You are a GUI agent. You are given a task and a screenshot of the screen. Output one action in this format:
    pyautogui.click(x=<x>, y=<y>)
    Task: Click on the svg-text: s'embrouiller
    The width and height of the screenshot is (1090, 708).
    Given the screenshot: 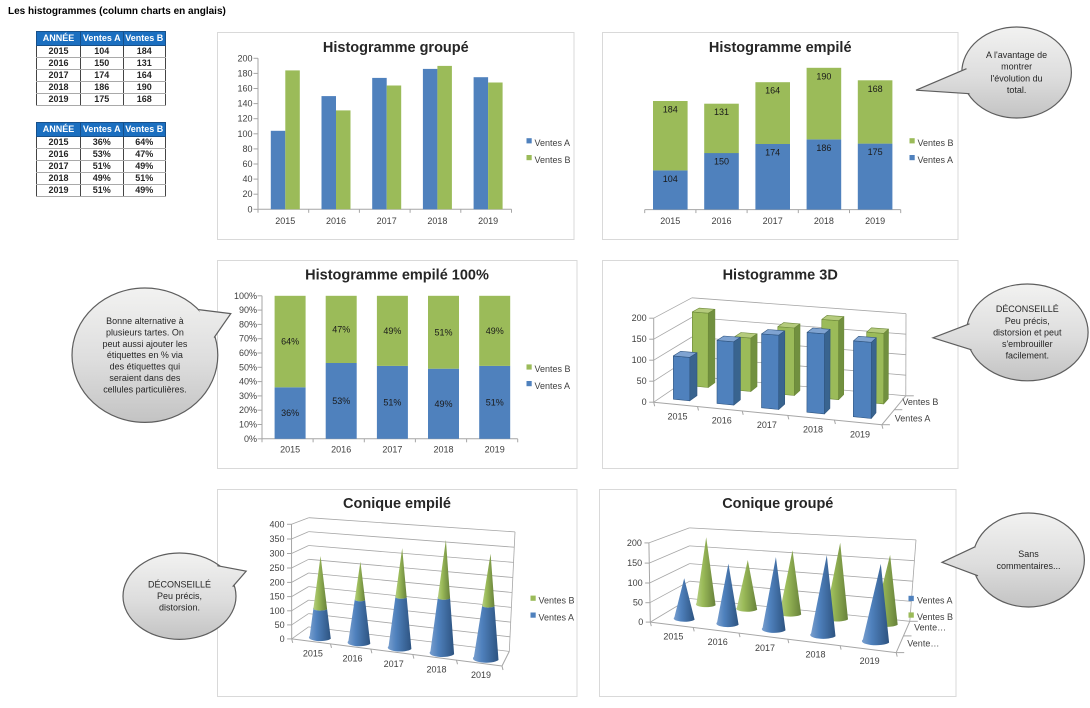 What is the action you would take?
    pyautogui.click(x=1027, y=344)
    